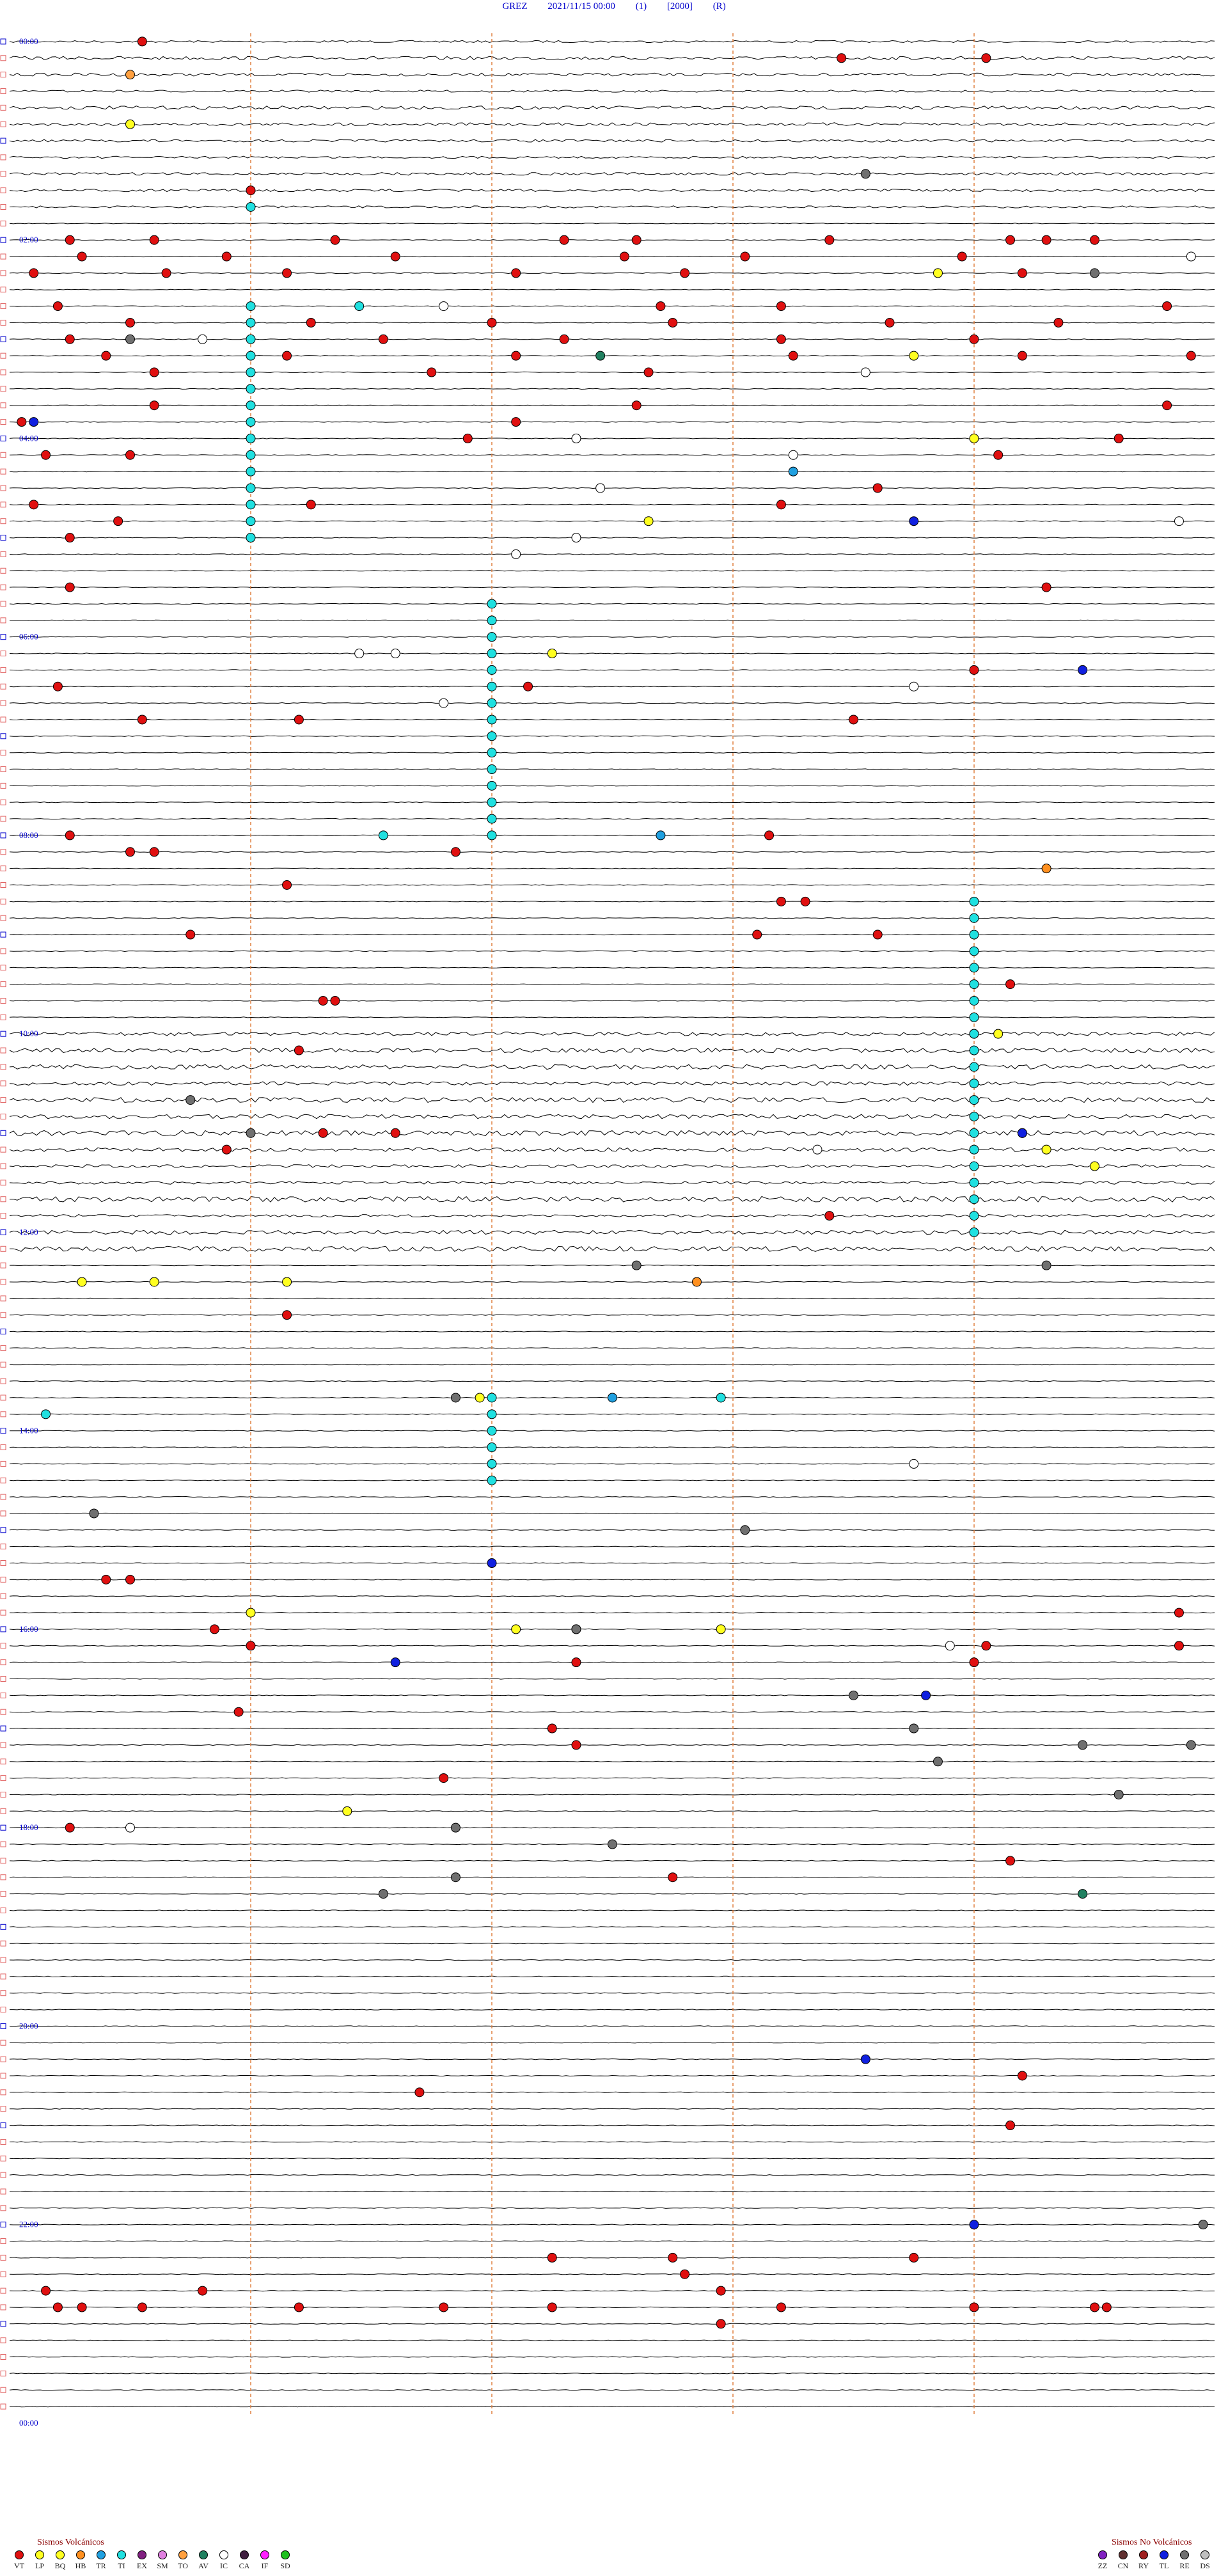 The height and width of the screenshot is (2576, 1228). What do you see at coordinates (28, 1827) in the screenshot?
I see `hour-tick-label: 18:00` at bounding box center [28, 1827].